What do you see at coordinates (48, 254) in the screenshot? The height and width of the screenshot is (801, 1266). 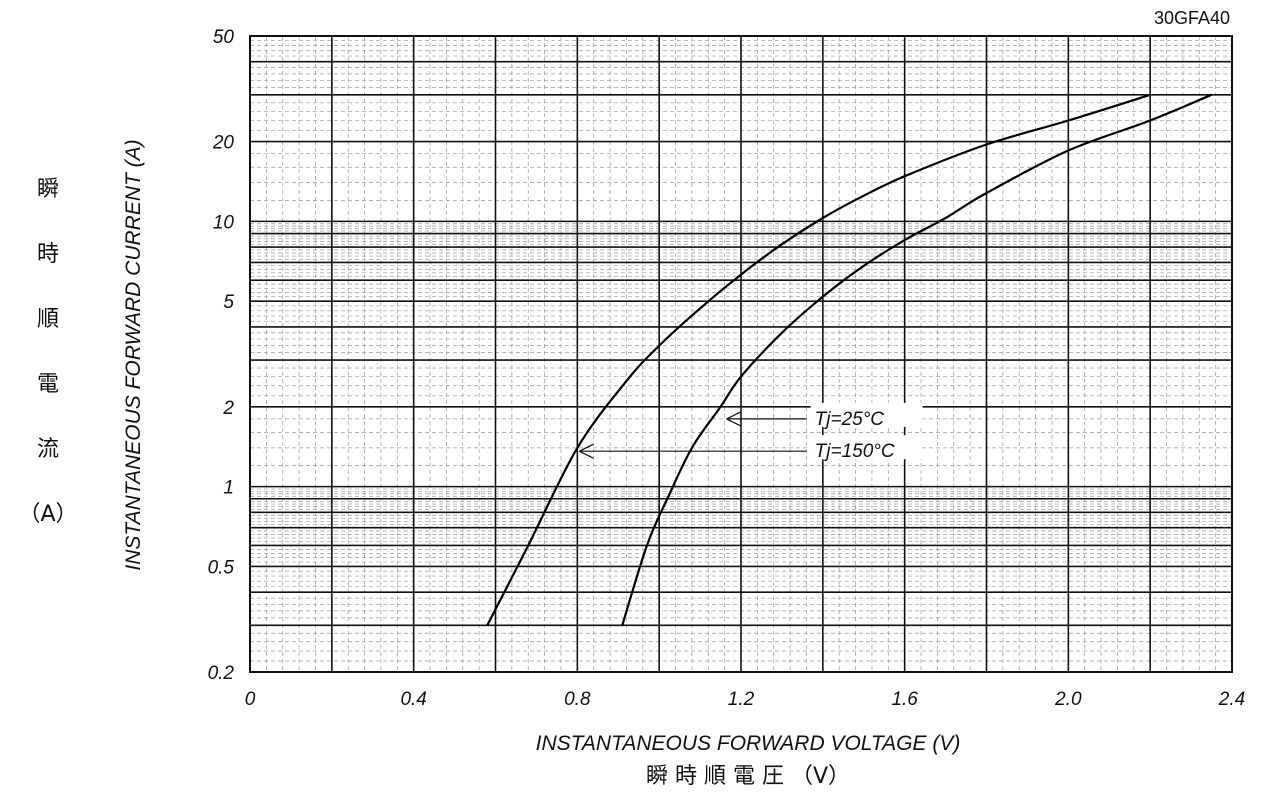 I see `y-axis-title-jp-char: 時` at bounding box center [48, 254].